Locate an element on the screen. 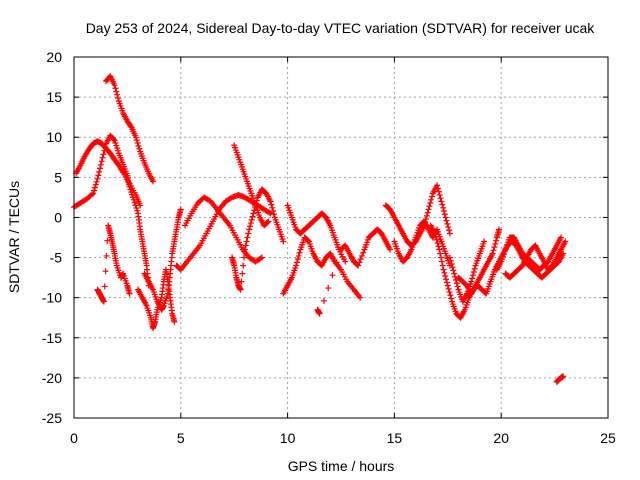 The width and height of the screenshot is (640, 480). x-tick-label: 25 is located at coordinates (608, 438).